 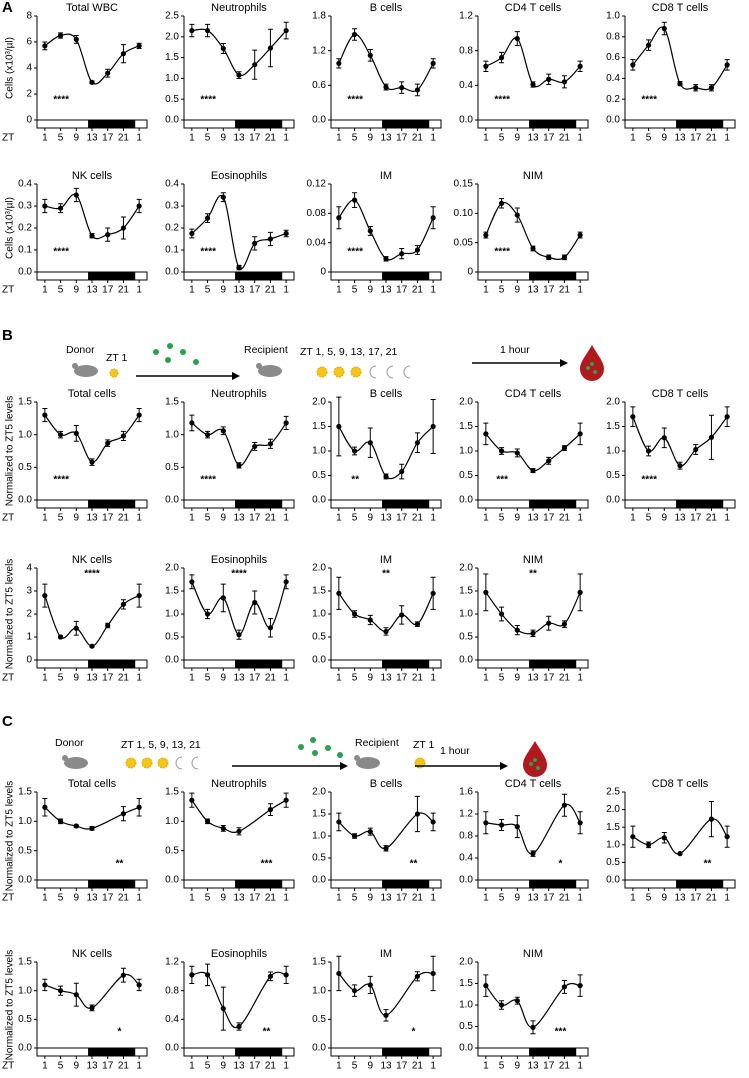 I want to click on duration-label: 1 hour, so click(x=455, y=751).